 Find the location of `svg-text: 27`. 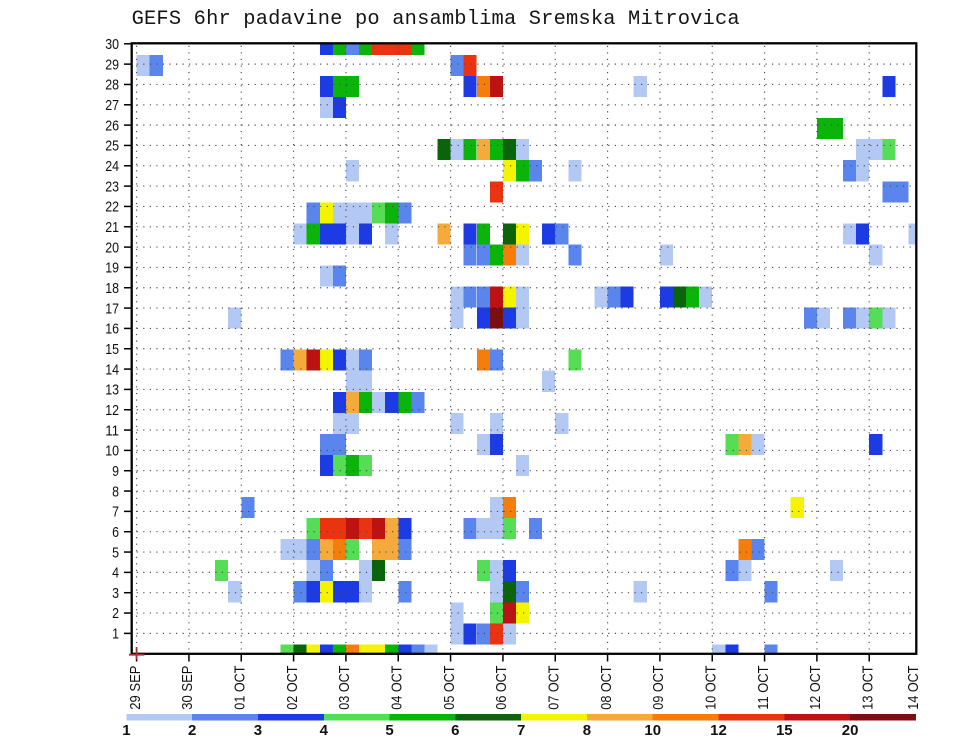

svg-text: 27 is located at coordinates (112, 105).